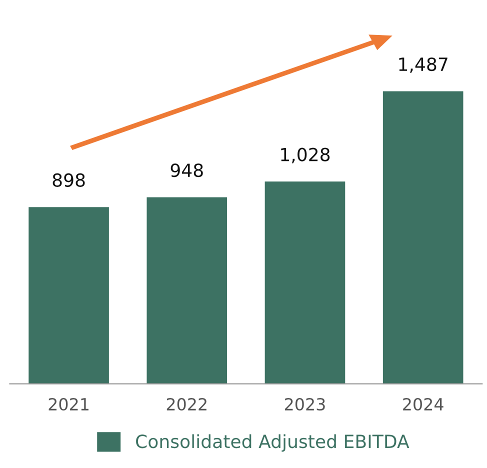 The image size is (487, 468). What do you see at coordinates (68, 180) in the screenshot?
I see `data-label: 898` at bounding box center [68, 180].